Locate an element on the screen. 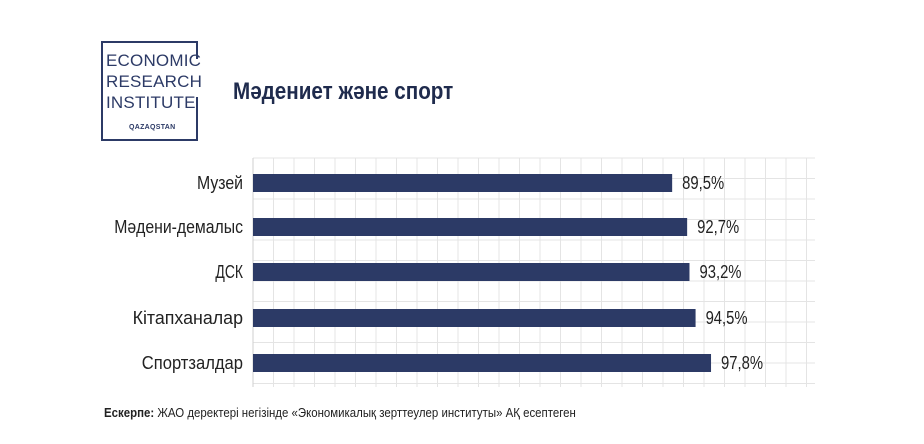 The height and width of the screenshot is (444, 924). category-label: Кітапханалар is located at coordinates (188, 318).